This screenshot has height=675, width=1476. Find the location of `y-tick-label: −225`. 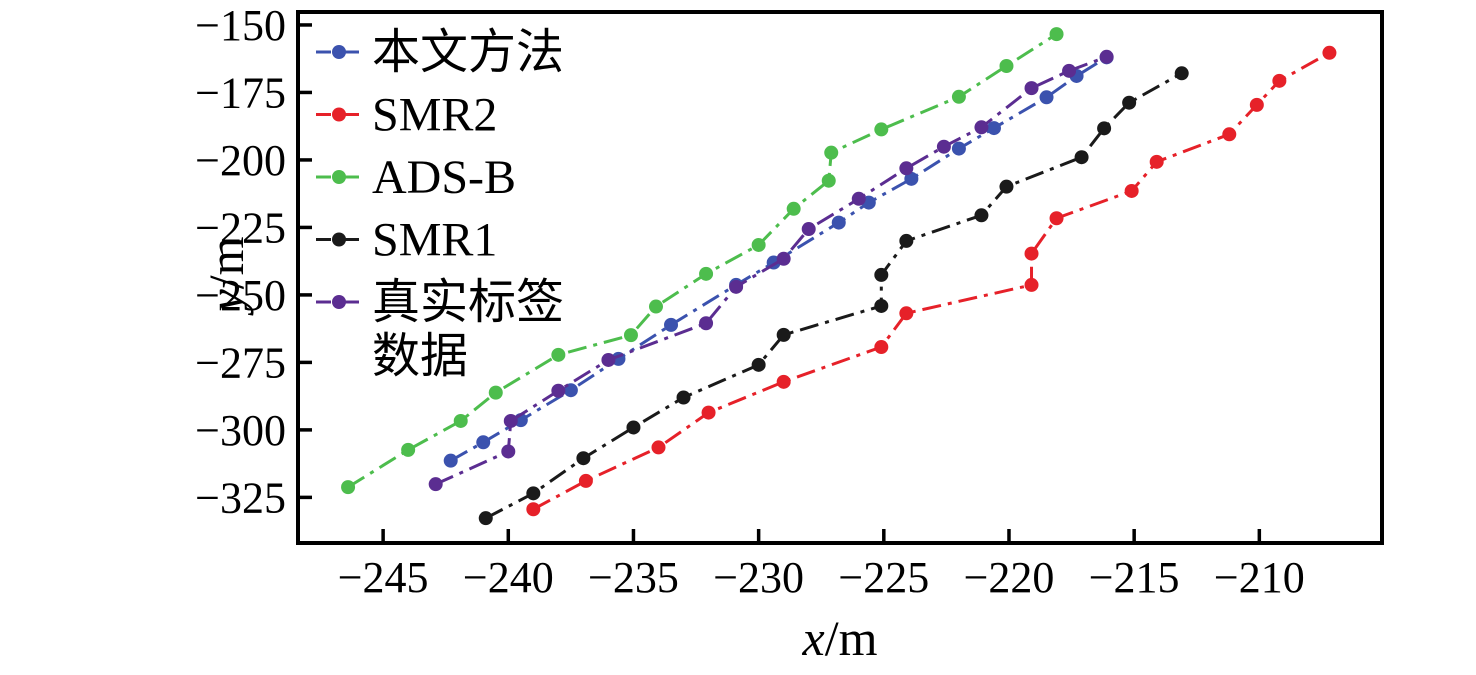

y-tick-label: −225 is located at coordinates (240, 227).